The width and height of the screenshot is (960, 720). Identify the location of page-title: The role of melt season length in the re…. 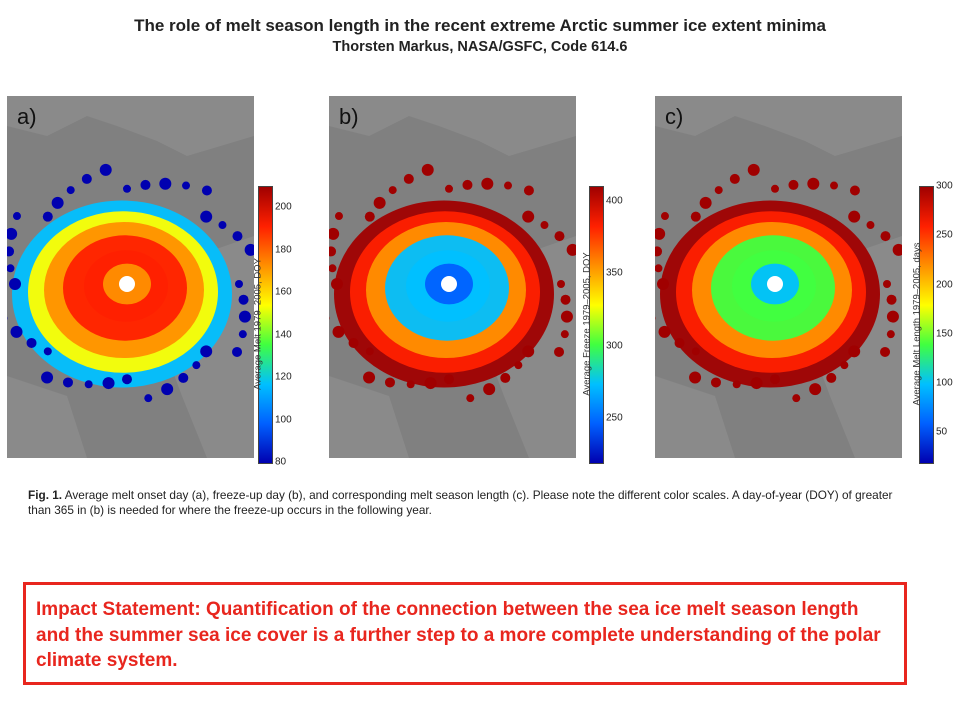
(480, 25).